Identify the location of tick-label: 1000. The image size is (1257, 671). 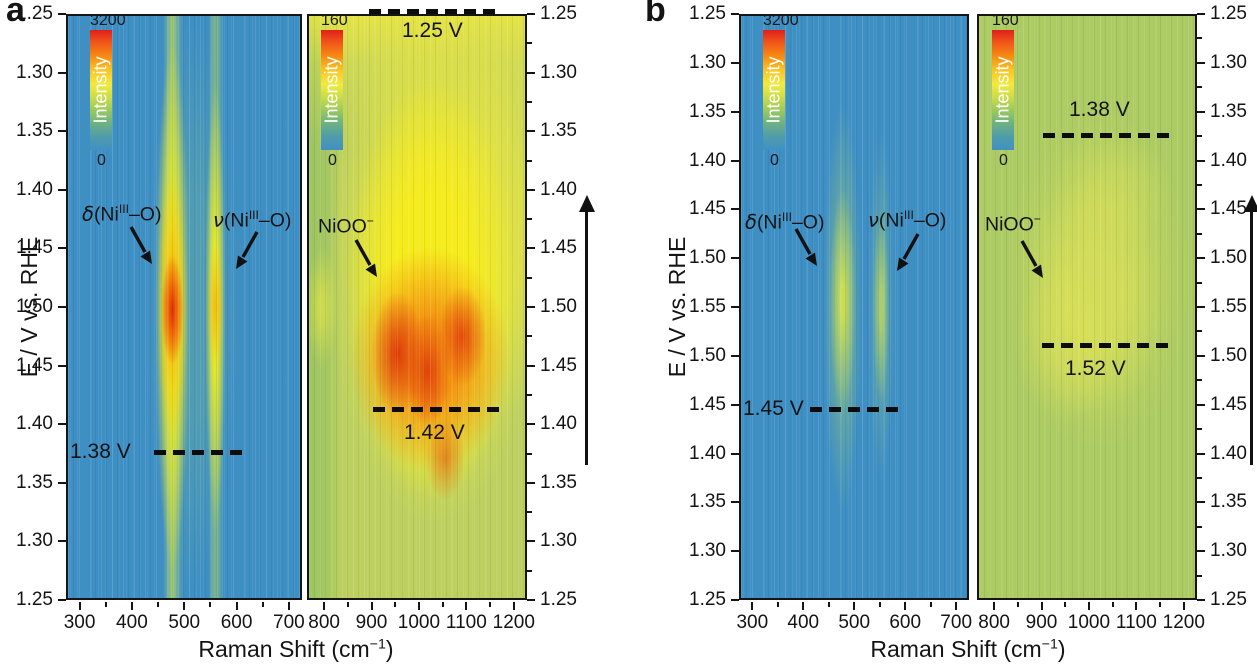
(1089, 622).